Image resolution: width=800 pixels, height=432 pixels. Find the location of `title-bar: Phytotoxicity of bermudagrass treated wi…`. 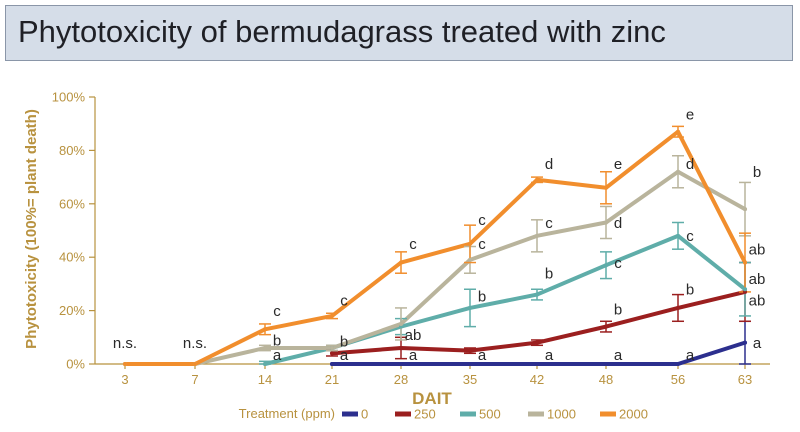

title-bar: Phytotoxicity of bermudagrass treated wi… is located at coordinates (399, 33).